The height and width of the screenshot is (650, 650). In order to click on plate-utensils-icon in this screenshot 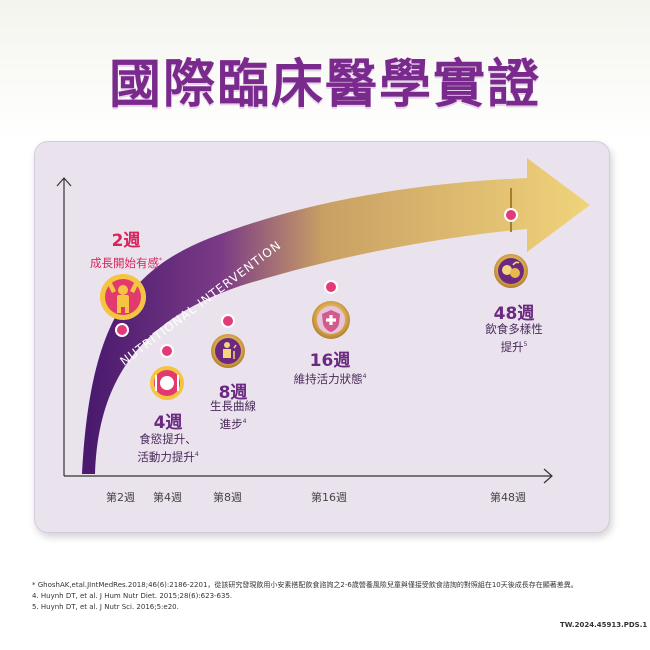, I will do `click(167, 383)`.